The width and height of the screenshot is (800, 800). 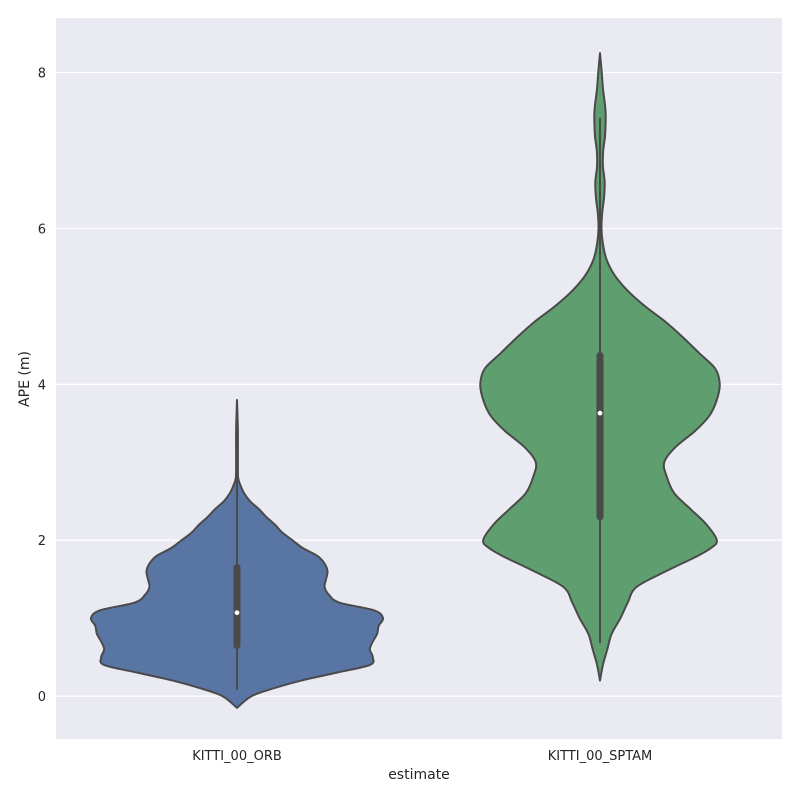 I want to click on y-tick-label: 4, so click(x=42, y=385).